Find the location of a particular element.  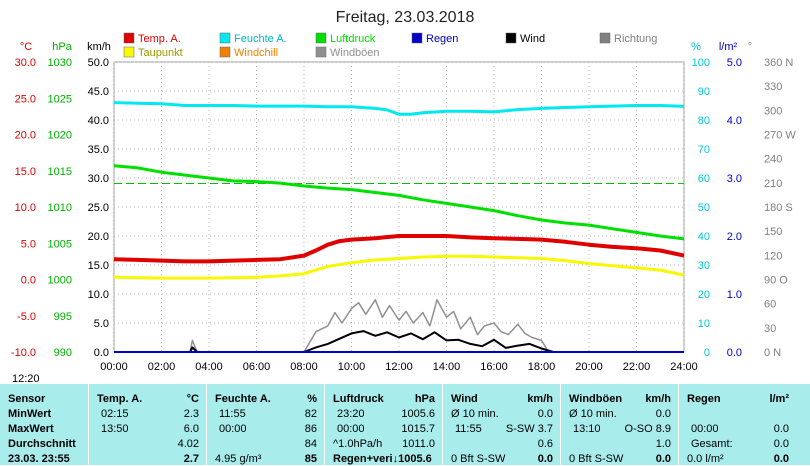

y-tick-label: 990 is located at coordinates (63, 353).